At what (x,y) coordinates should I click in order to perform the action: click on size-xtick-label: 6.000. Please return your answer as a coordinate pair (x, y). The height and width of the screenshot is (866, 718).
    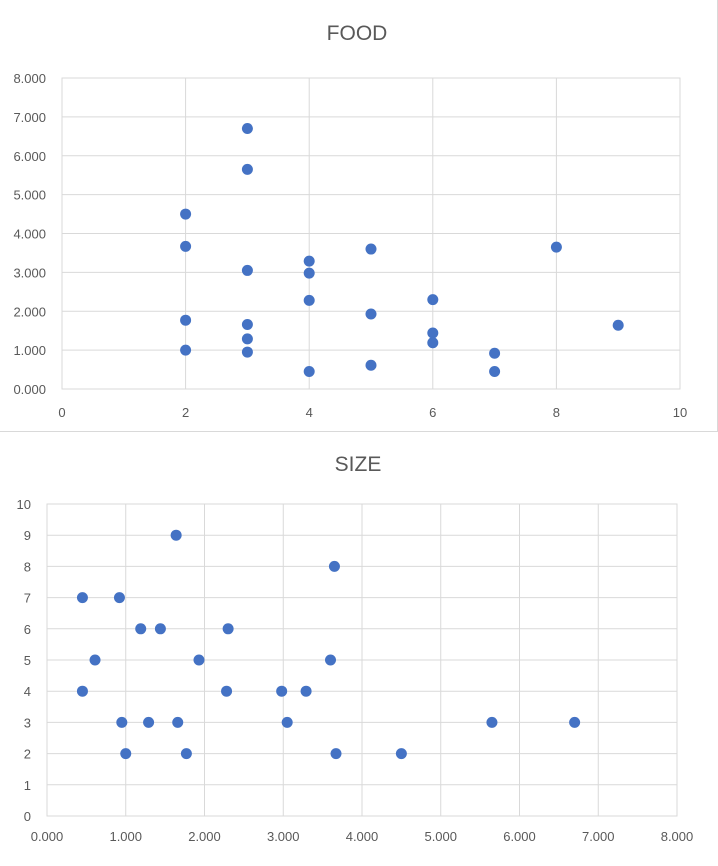
    Looking at the image, I should click on (519, 836).